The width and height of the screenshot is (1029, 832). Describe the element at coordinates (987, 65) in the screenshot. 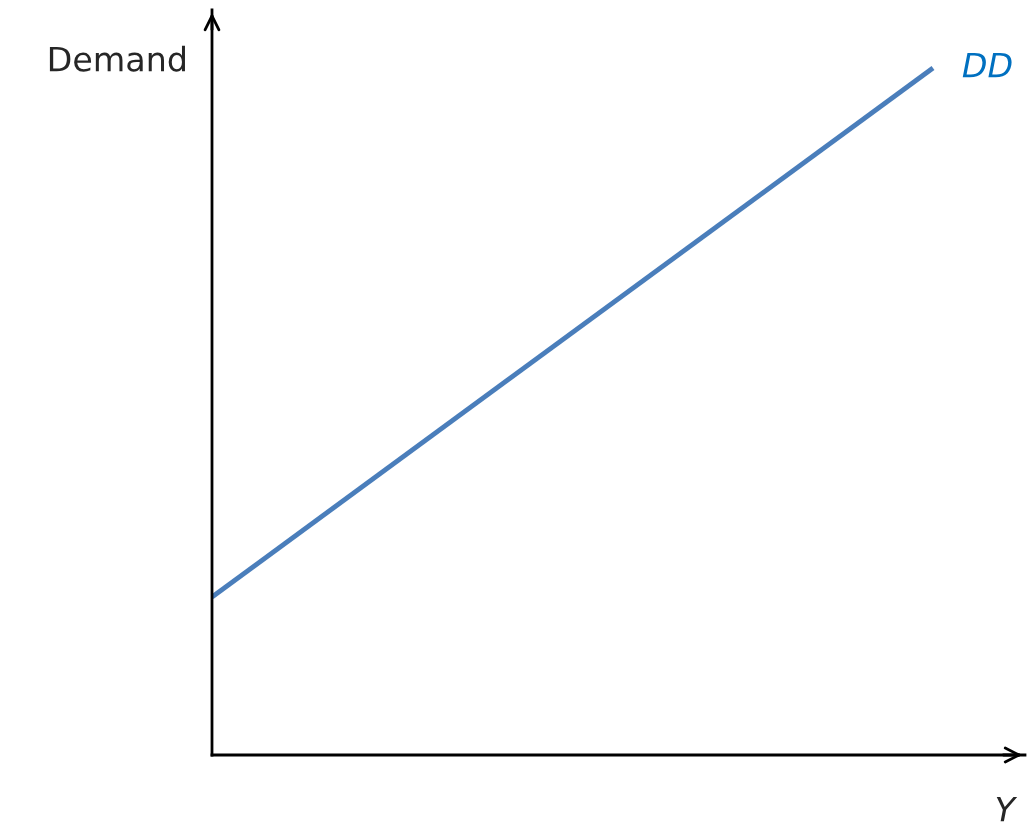

I see `series-label: DD` at that location.